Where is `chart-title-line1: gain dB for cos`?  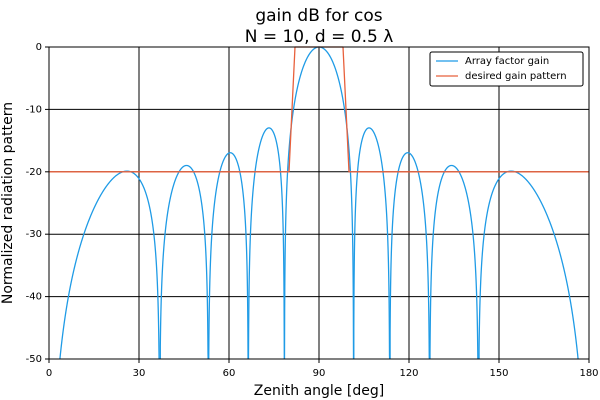
chart-title-line1: gain dB for cos is located at coordinates (318, 16).